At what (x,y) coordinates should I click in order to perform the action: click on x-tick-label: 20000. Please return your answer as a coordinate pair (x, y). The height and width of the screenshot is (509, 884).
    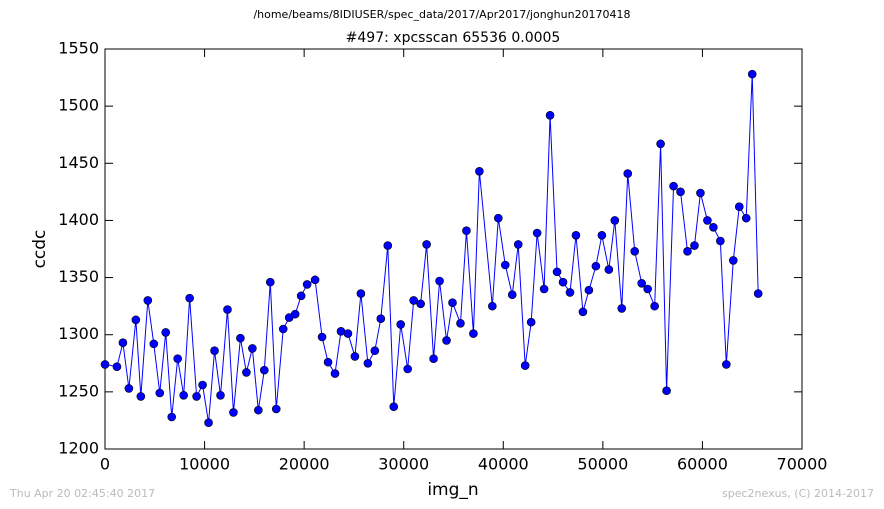
    Looking at the image, I should click on (304, 464).